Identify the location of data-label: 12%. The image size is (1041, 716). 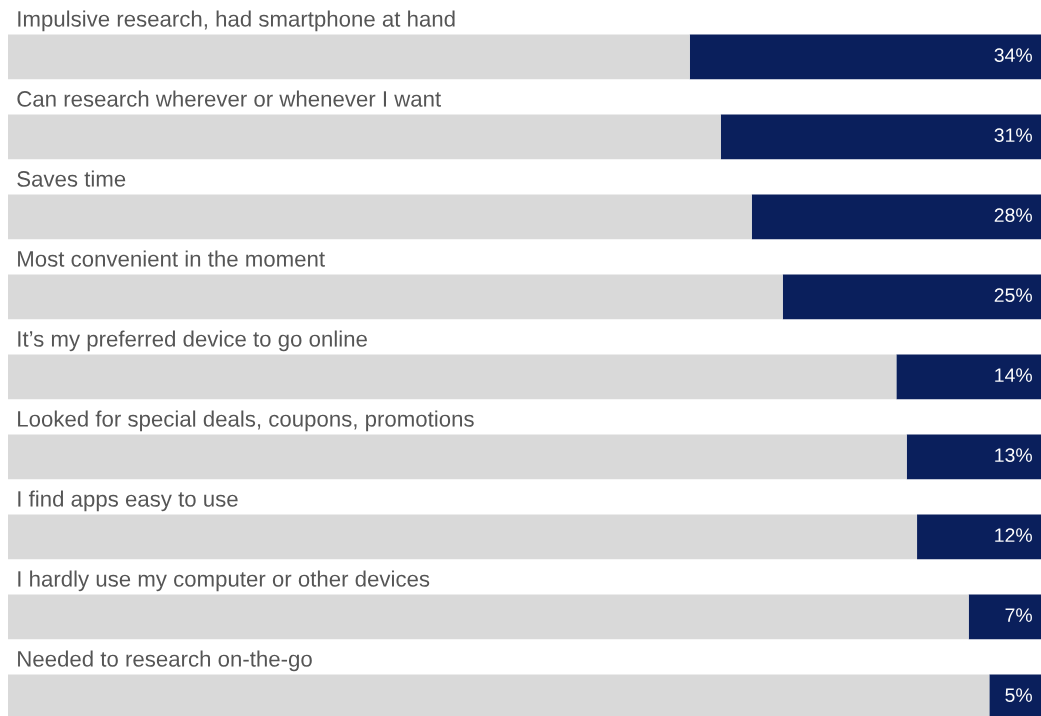
(1013, 535).